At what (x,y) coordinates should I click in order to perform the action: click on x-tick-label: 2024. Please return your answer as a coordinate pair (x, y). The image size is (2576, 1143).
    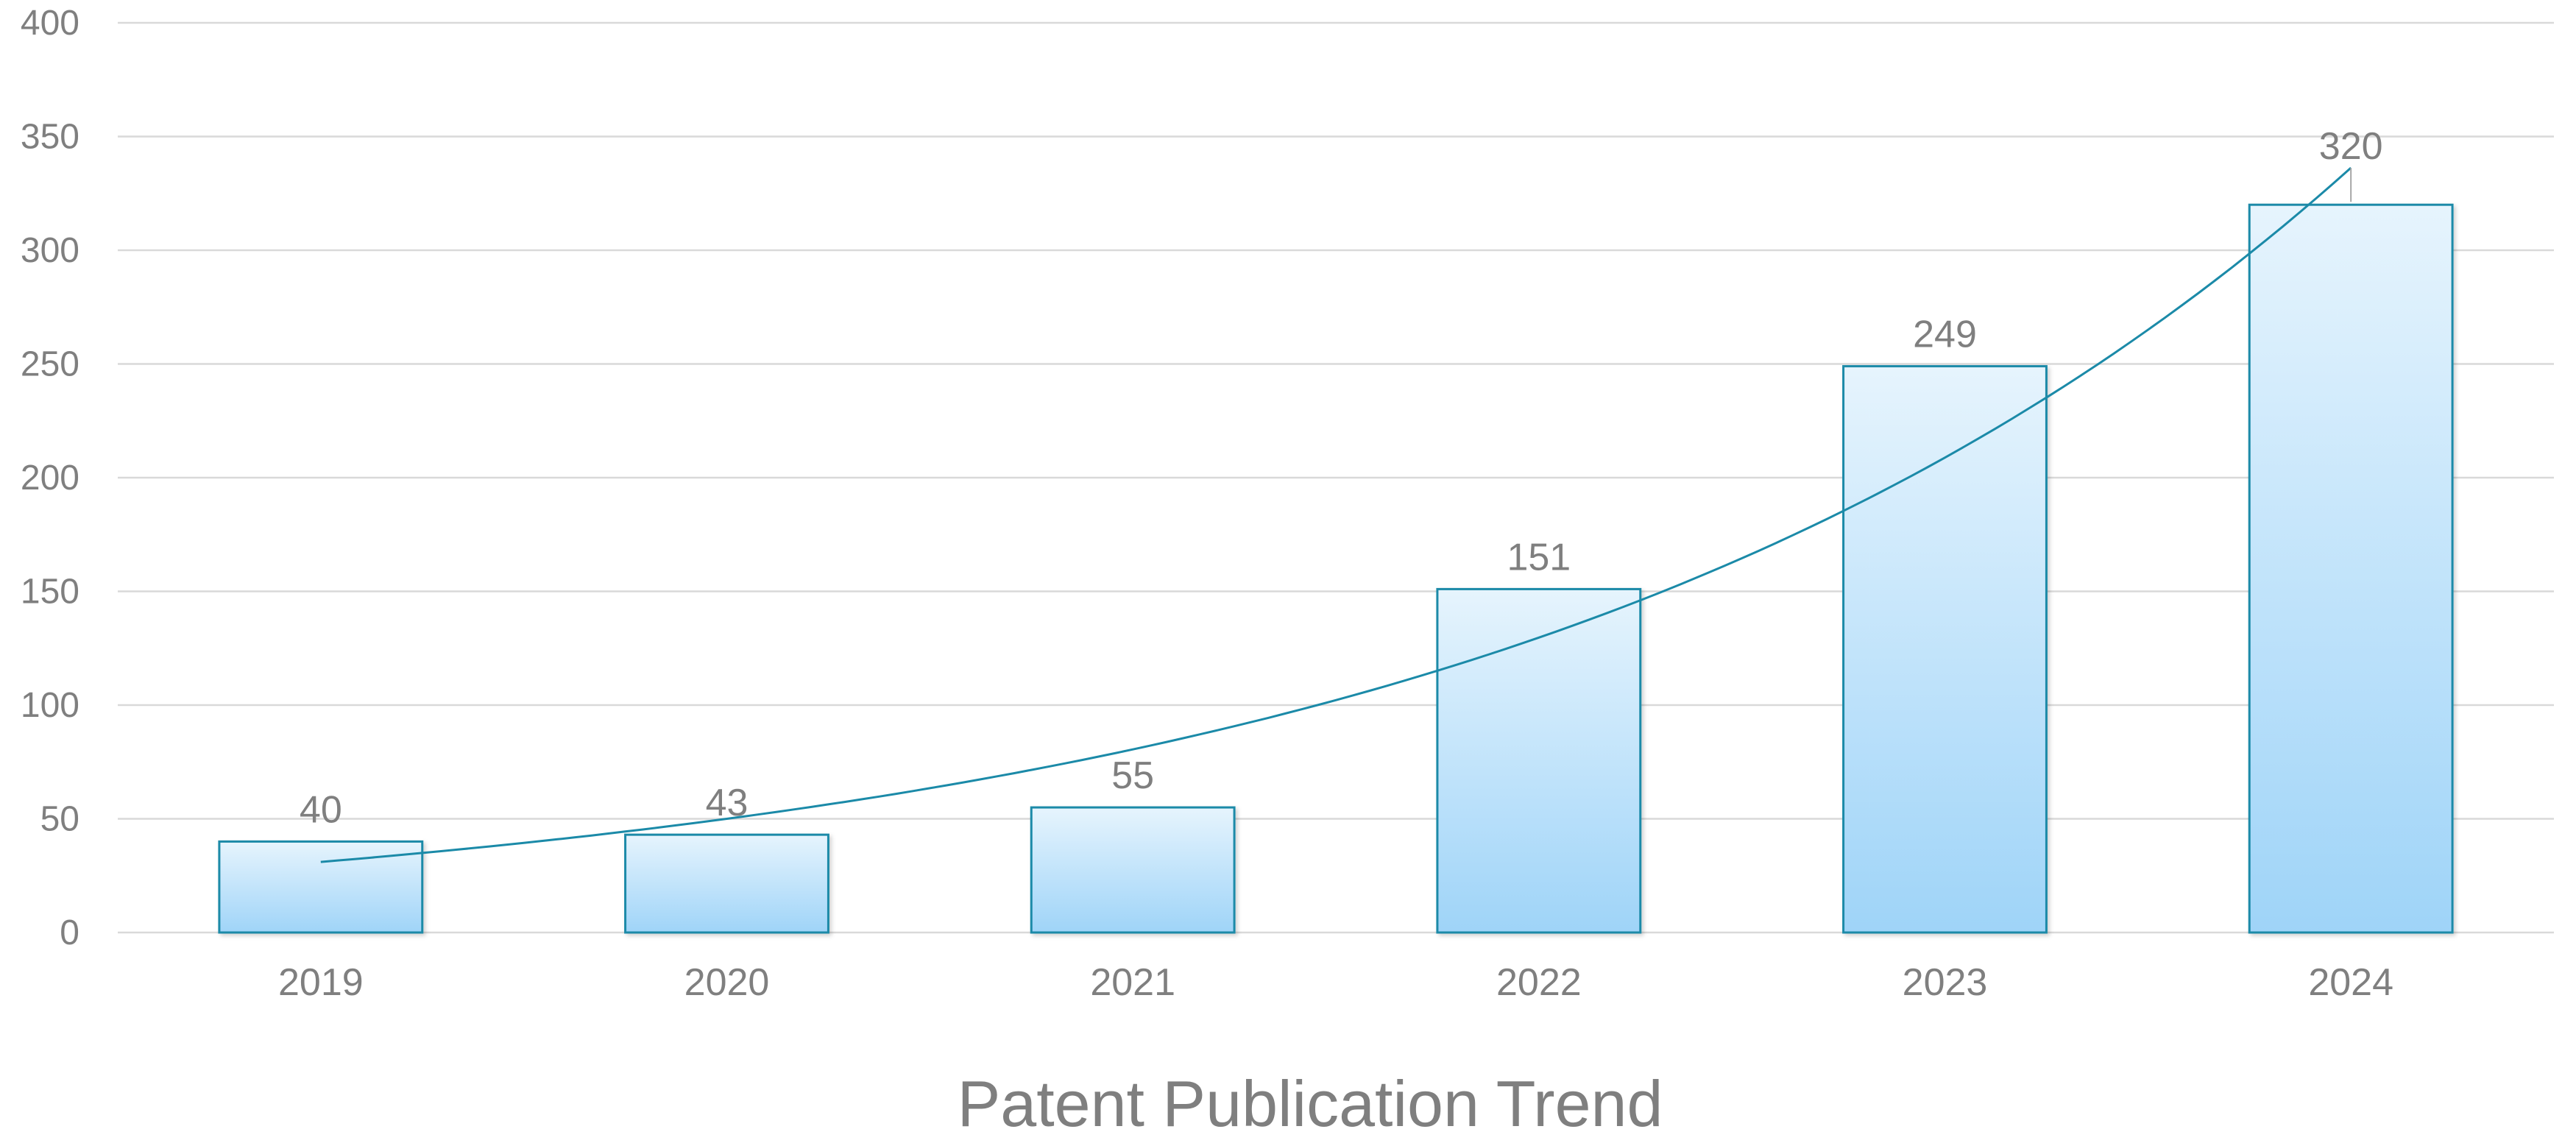
    Looking at the image, I should click on (2350, 982).